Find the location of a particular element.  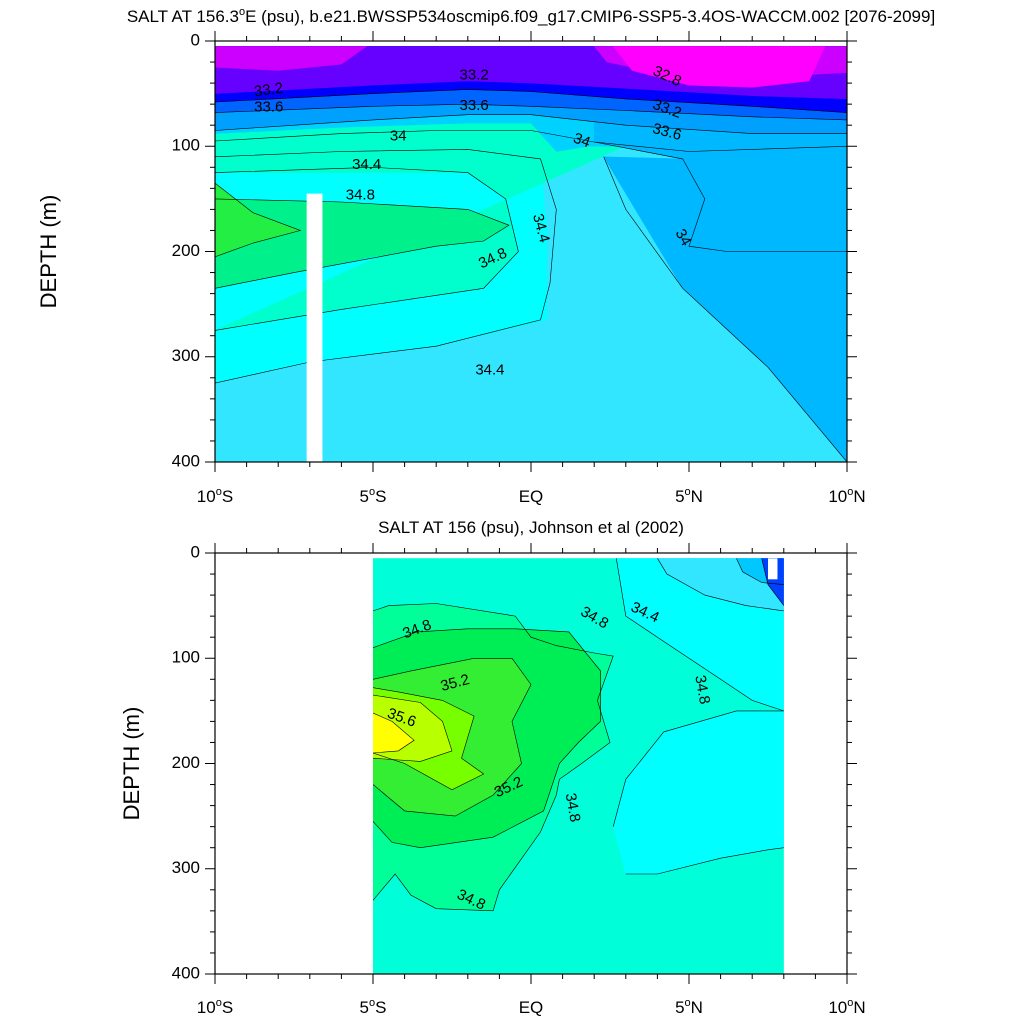

chart-title: SALT AT 156 (psu), Johnson et al (2002) is located at coordinates (531, 527).